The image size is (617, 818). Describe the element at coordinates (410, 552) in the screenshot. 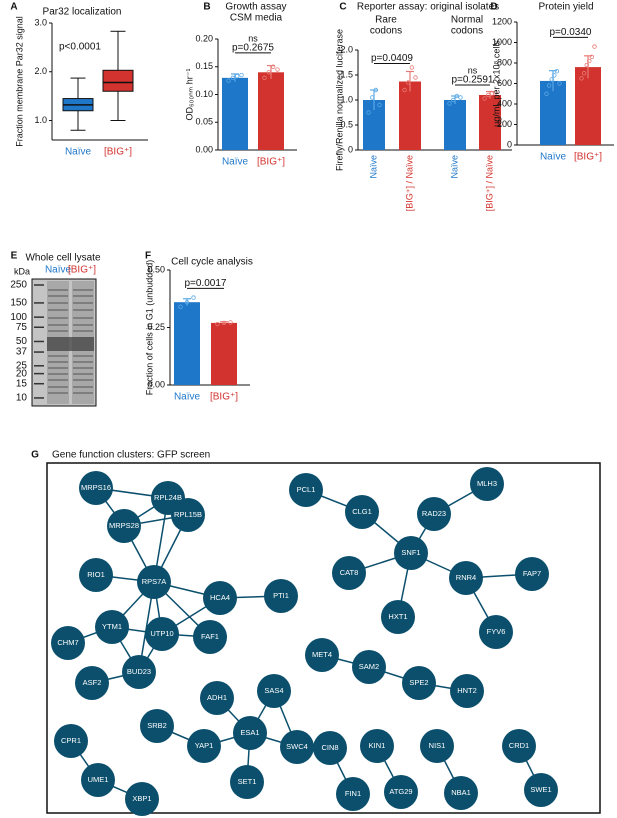

I see `node-label: SNF1` at that location.